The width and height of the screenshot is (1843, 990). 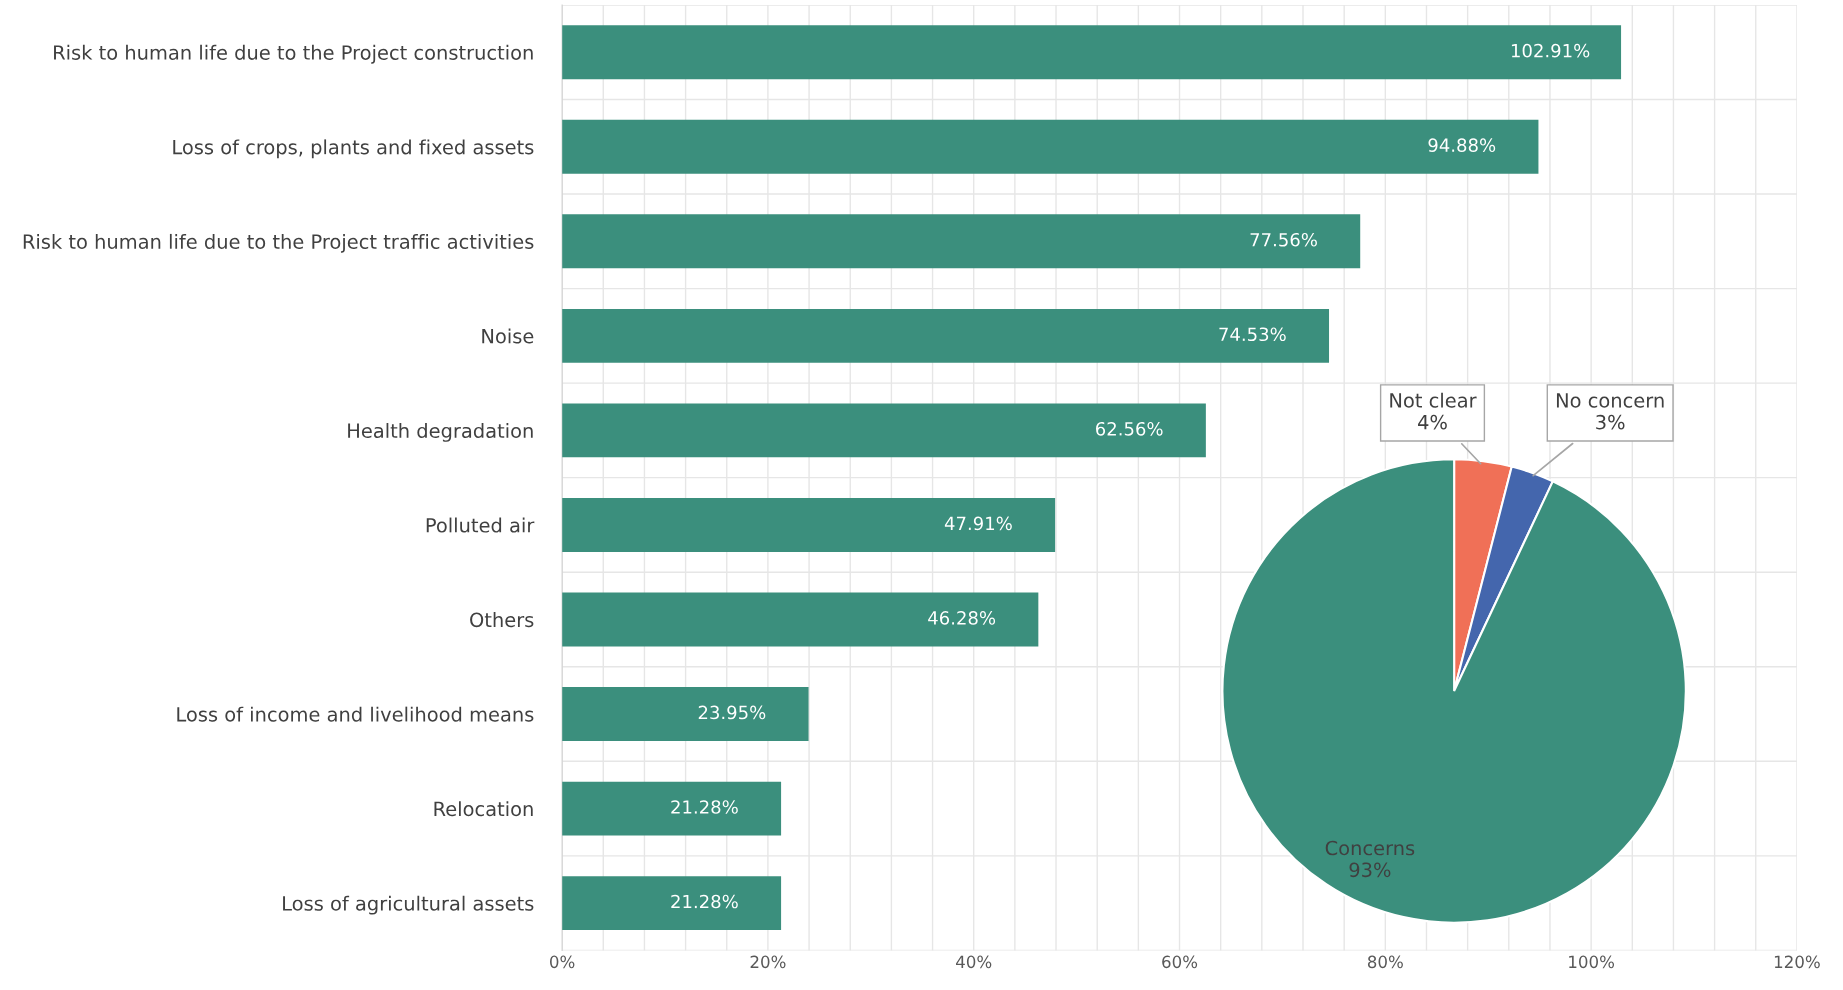 I want to click on x-tick-label: 20%, so click(x=768, y=962).